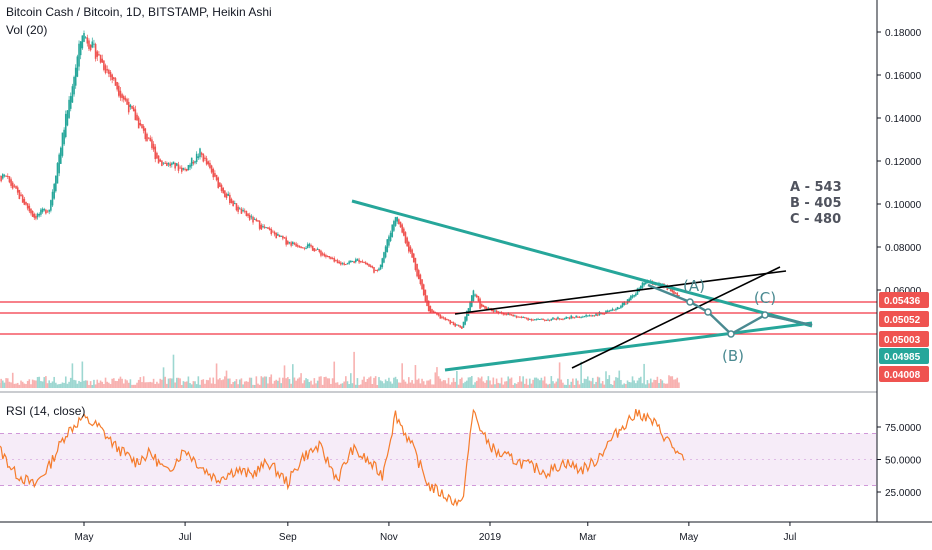  What do you see at coordinates (733, 356) in the screenshot?
I see `wave-label: (B)` at bounding box center [733, 356].